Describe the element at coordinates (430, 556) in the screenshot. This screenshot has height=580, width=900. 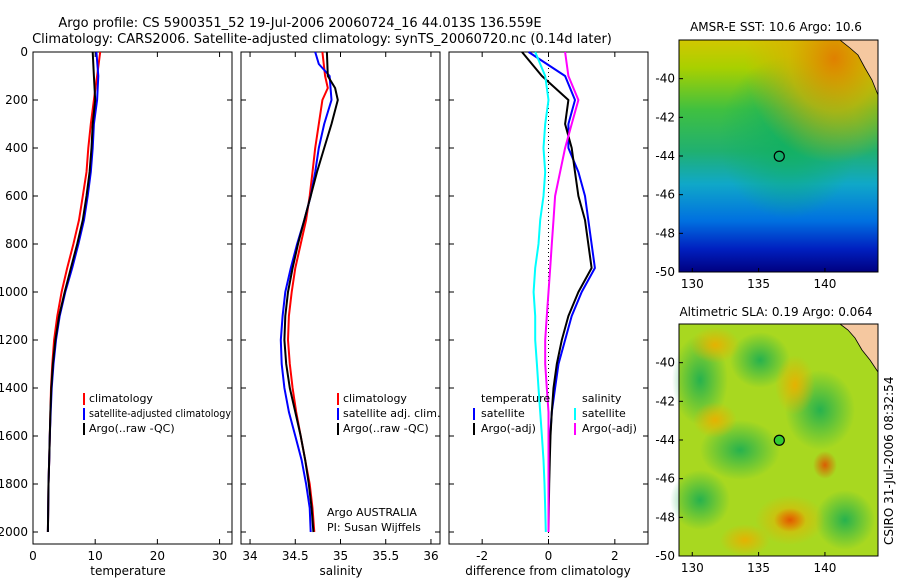
I see `x-tick-label: 36` at that location.